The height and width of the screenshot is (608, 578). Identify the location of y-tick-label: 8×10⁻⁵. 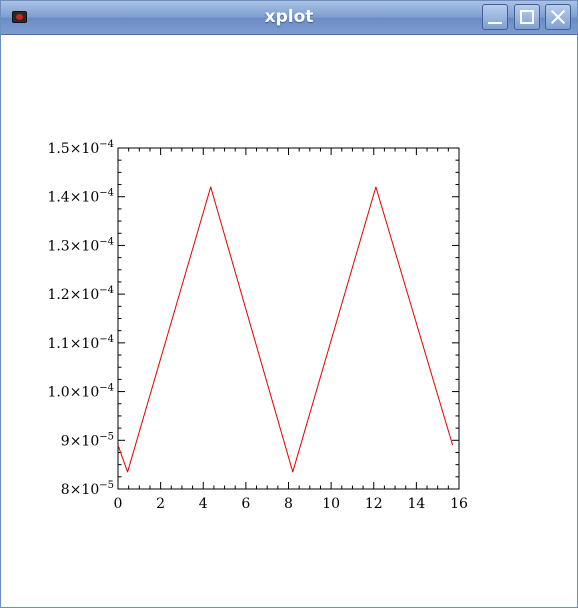
(87, 489).